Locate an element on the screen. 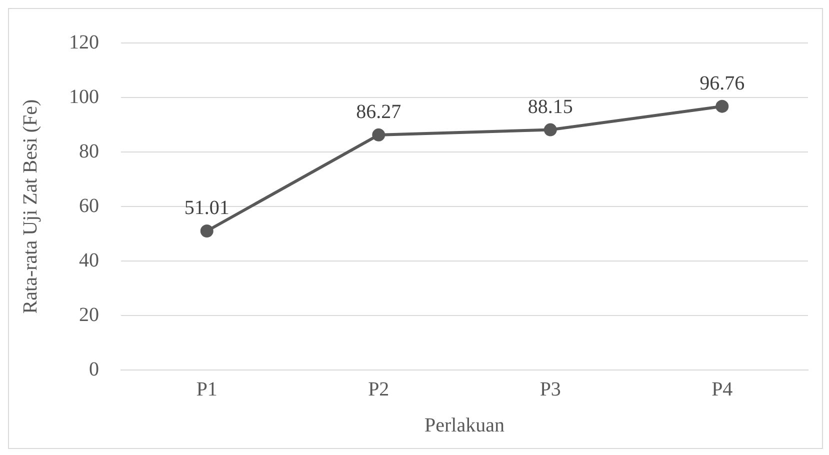  data-label: 96.76 is located at coordinates (722, 83).